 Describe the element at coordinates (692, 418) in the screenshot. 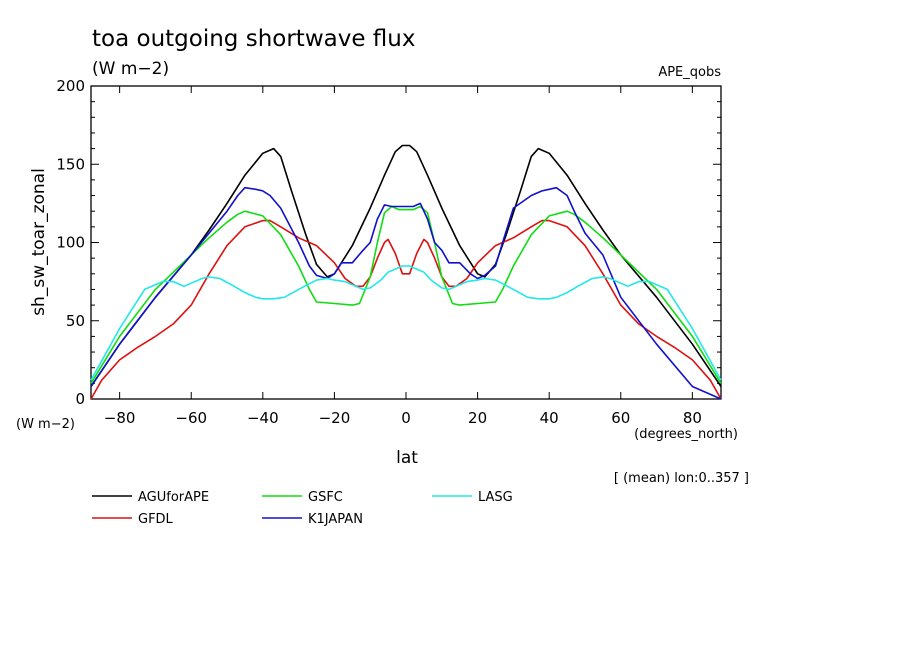

I see `x-tick-label: 80` at that location.